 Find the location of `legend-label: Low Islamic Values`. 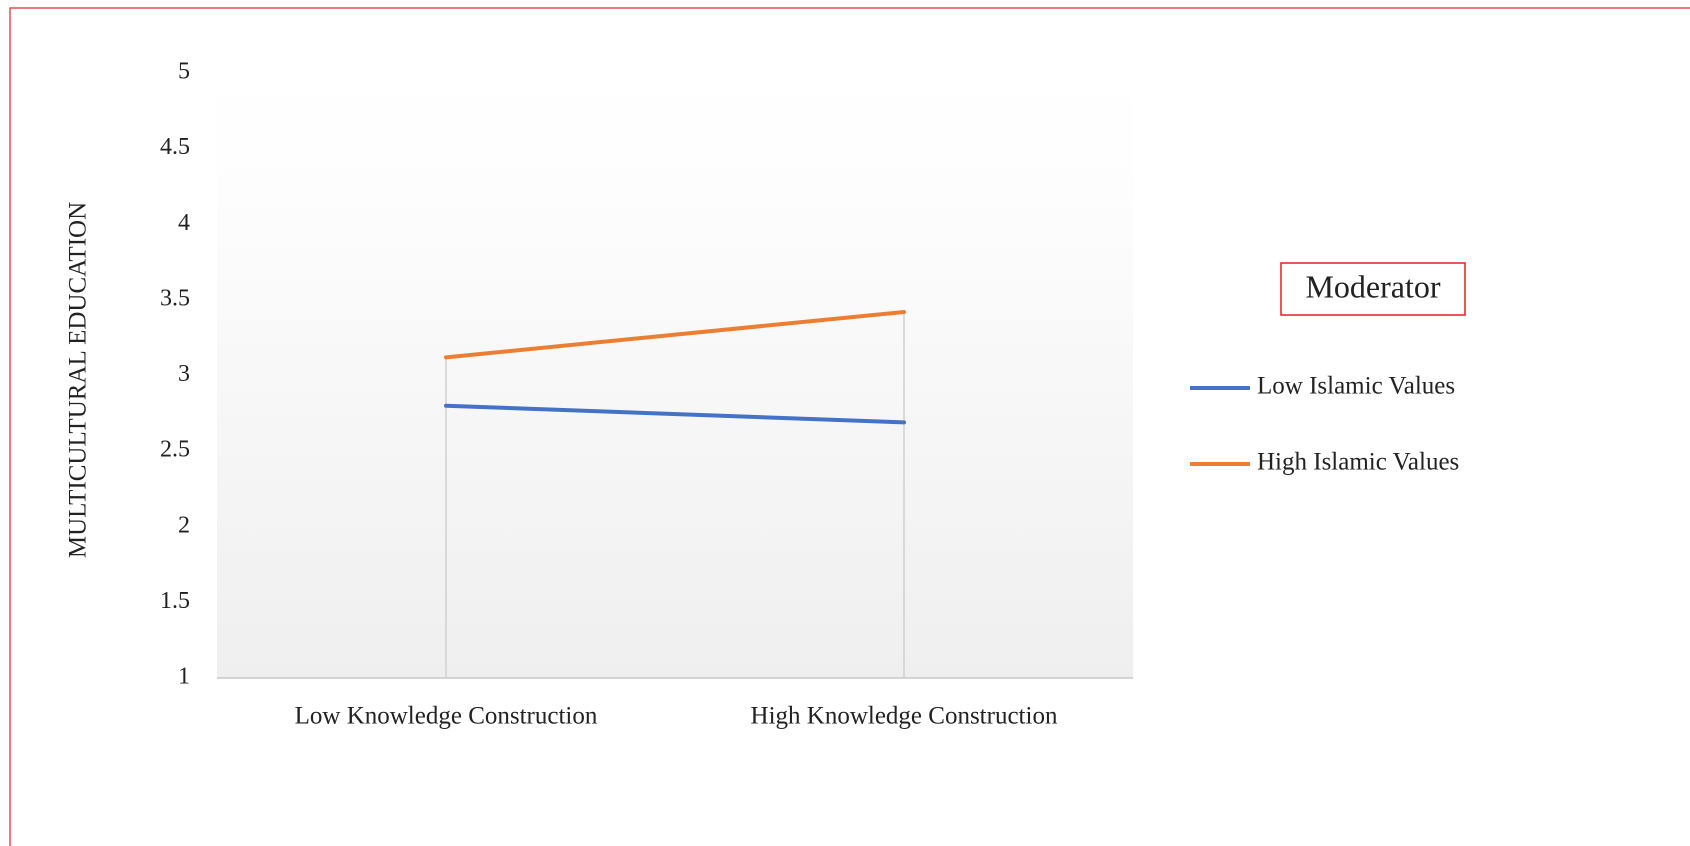

legend-label: Low Islamic Values is located at coordinates (1356, 386).